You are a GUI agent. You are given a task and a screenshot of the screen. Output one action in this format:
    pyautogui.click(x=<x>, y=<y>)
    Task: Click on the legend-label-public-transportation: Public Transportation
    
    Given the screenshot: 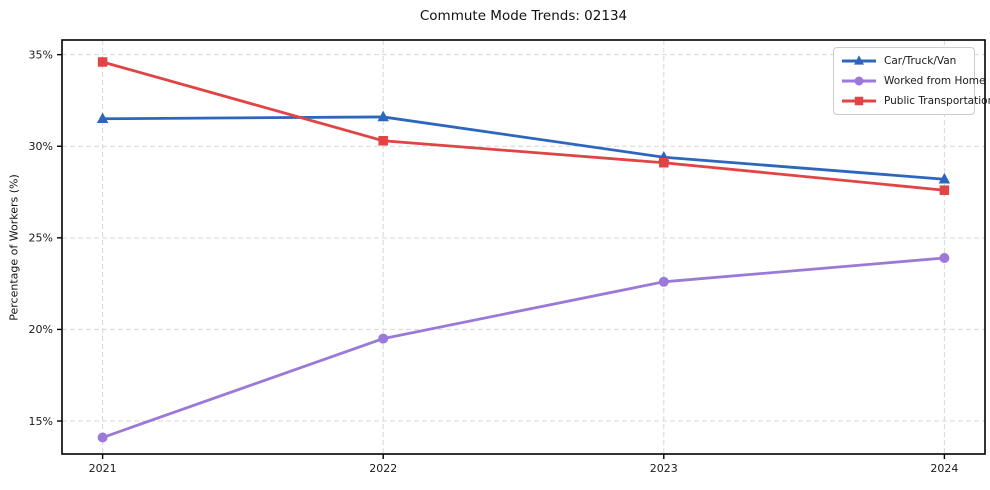 What is the action you would take?
    pyautogui.click(x=937, y=101)
    